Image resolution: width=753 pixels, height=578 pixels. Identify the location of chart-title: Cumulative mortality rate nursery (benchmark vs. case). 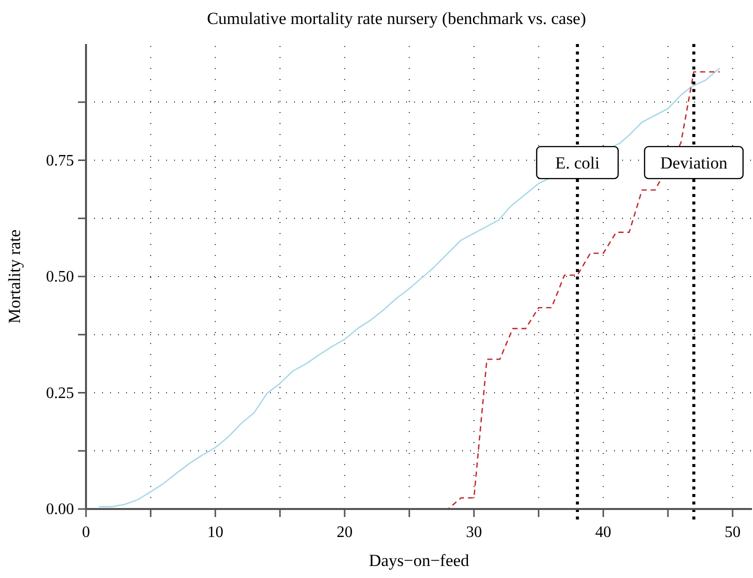
(396, 18).